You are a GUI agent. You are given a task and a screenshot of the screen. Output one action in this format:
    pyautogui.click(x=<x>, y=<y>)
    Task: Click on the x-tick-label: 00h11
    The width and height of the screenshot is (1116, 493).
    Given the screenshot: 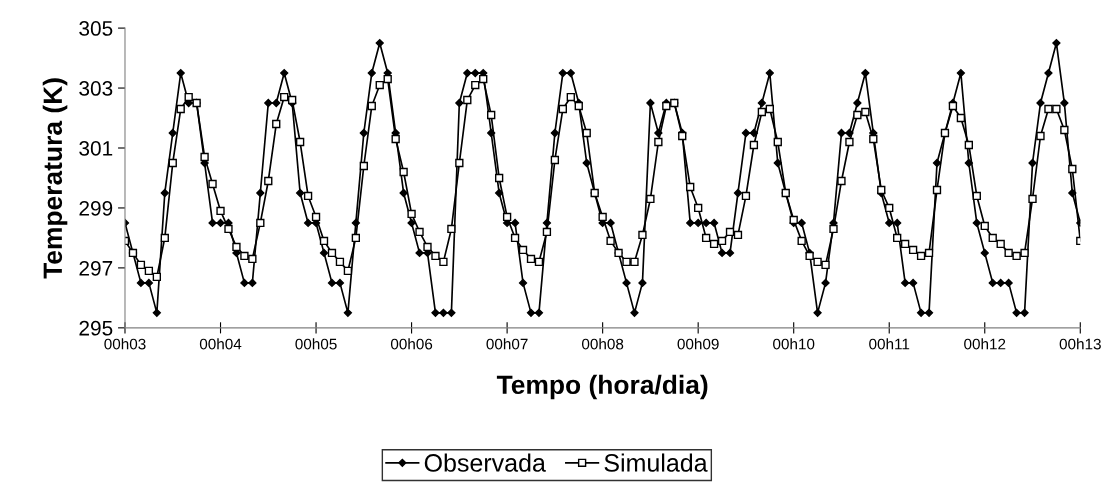 What is the action you would take?
    pyautogui.click(x=889, y=344)
    